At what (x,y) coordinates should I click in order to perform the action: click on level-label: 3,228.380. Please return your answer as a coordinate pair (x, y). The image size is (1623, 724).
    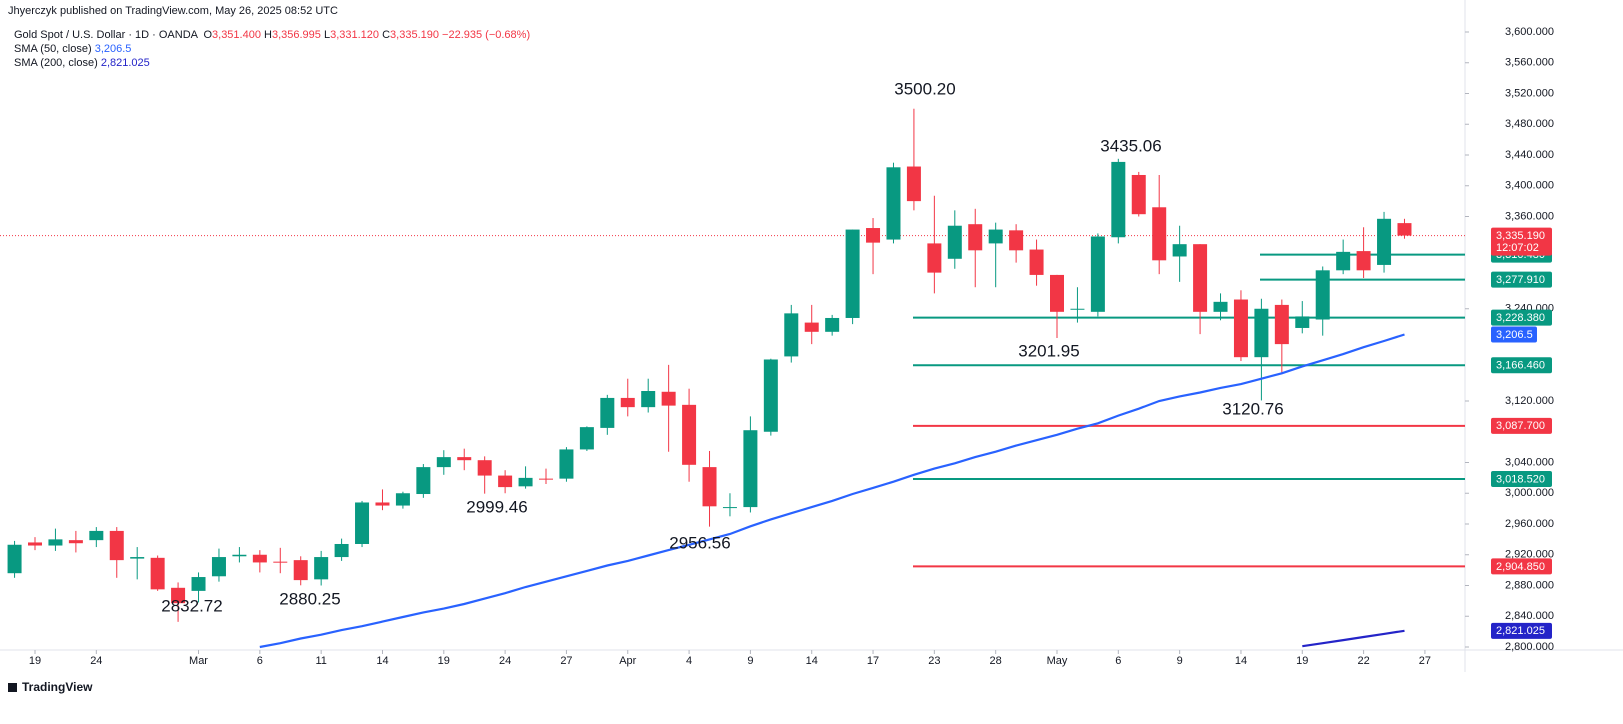
    Looking at the image, I should click on (1520, 318).